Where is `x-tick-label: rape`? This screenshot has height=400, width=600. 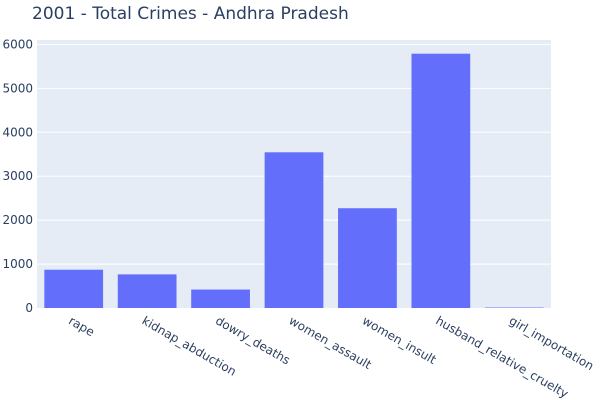
x-tick-label: rape is located at coordinates (81, 326).